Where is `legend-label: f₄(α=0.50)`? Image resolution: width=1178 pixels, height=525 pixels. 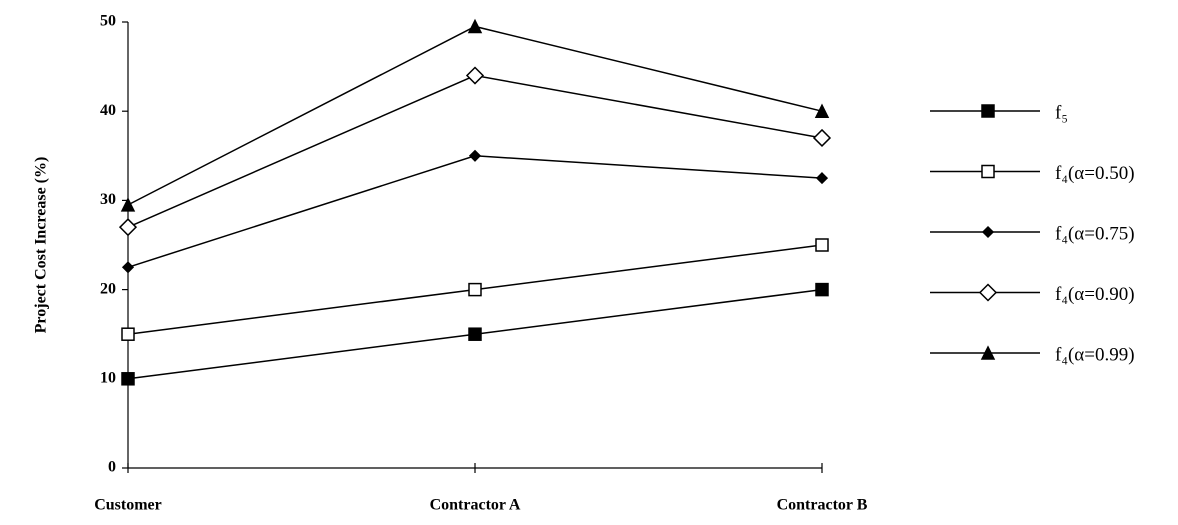
legend-label: f₄(α=0.50) is located at coordinates (1095, 173).